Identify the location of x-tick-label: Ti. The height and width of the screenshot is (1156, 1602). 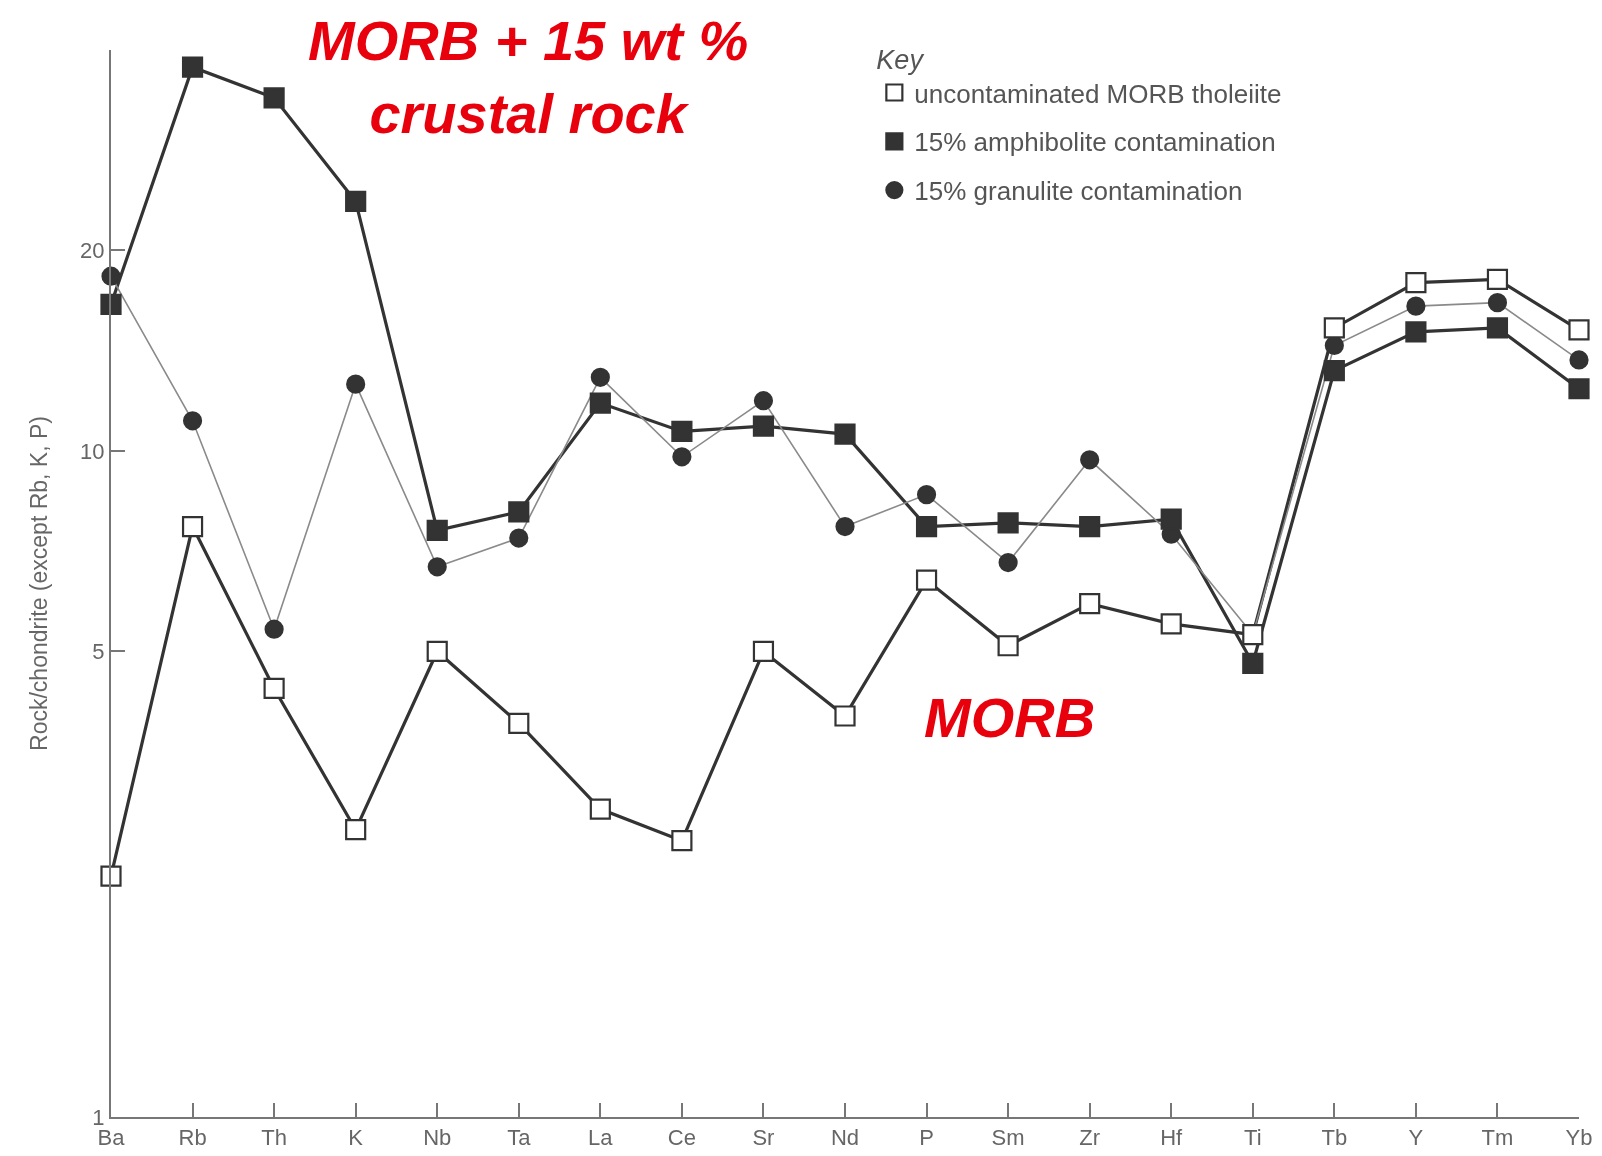
(1253, 1138).